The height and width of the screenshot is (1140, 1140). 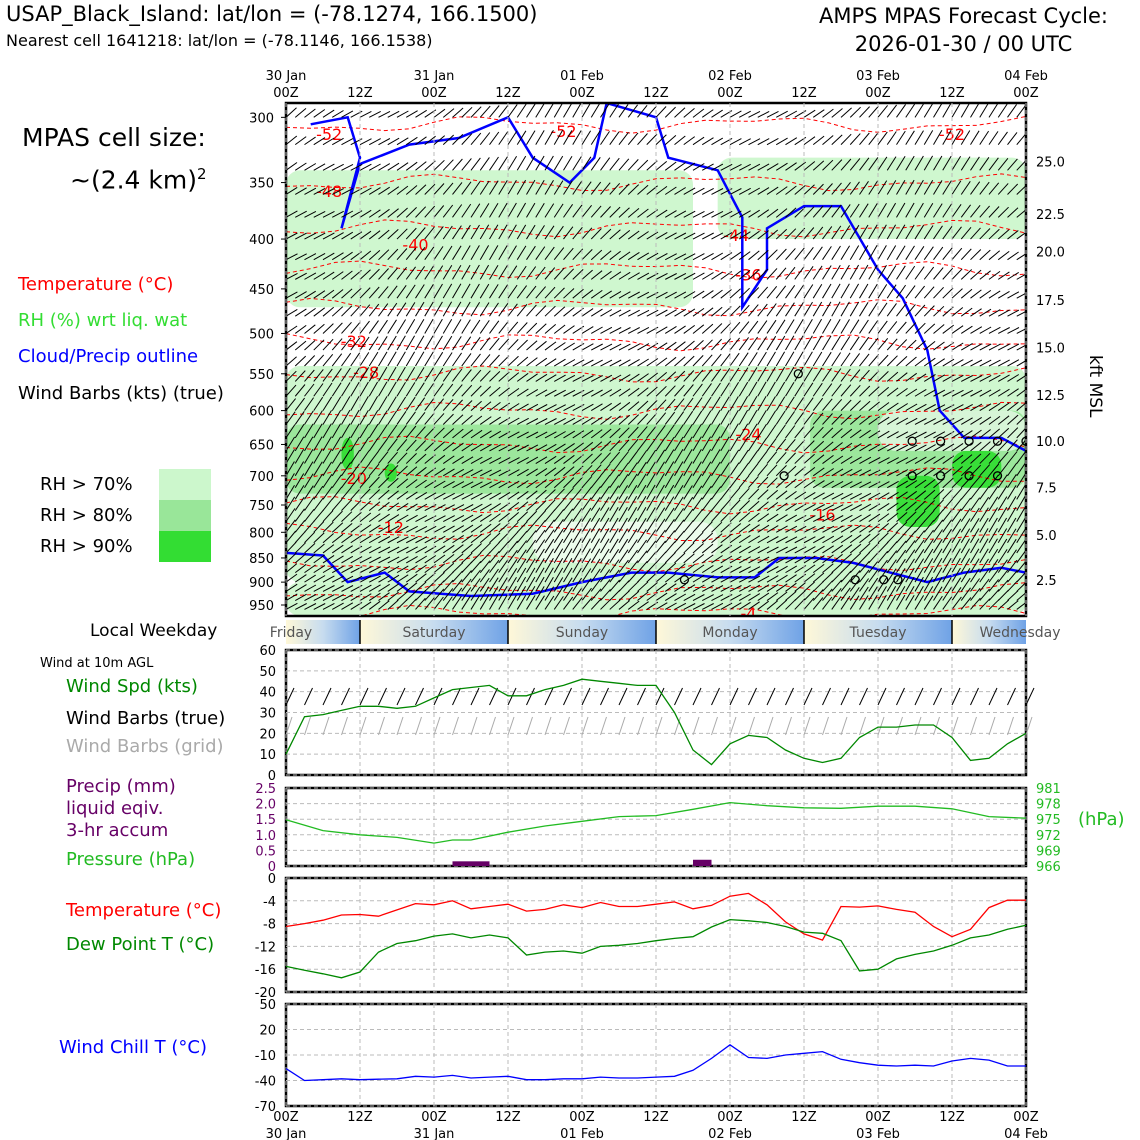 I want to click on pressure-tick-label: 966, so click(x=1048, y=867).